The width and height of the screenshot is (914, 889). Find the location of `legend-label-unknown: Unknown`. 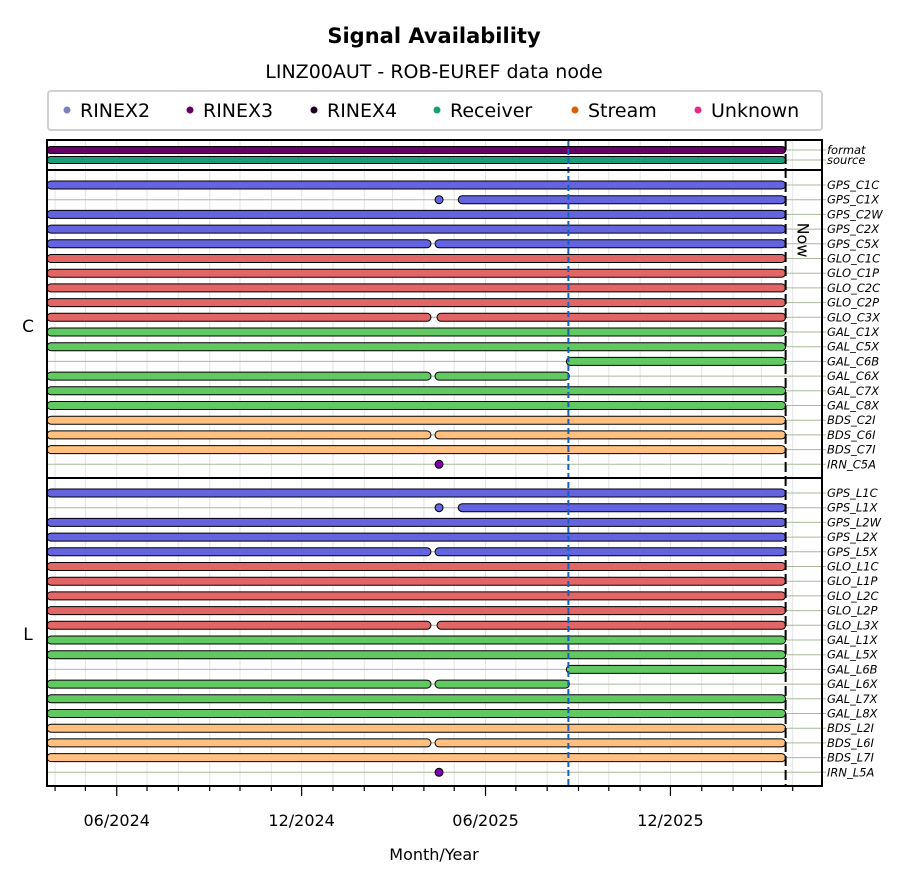

legend-label-unknown: Unknown is located at coordinates (755, 111).